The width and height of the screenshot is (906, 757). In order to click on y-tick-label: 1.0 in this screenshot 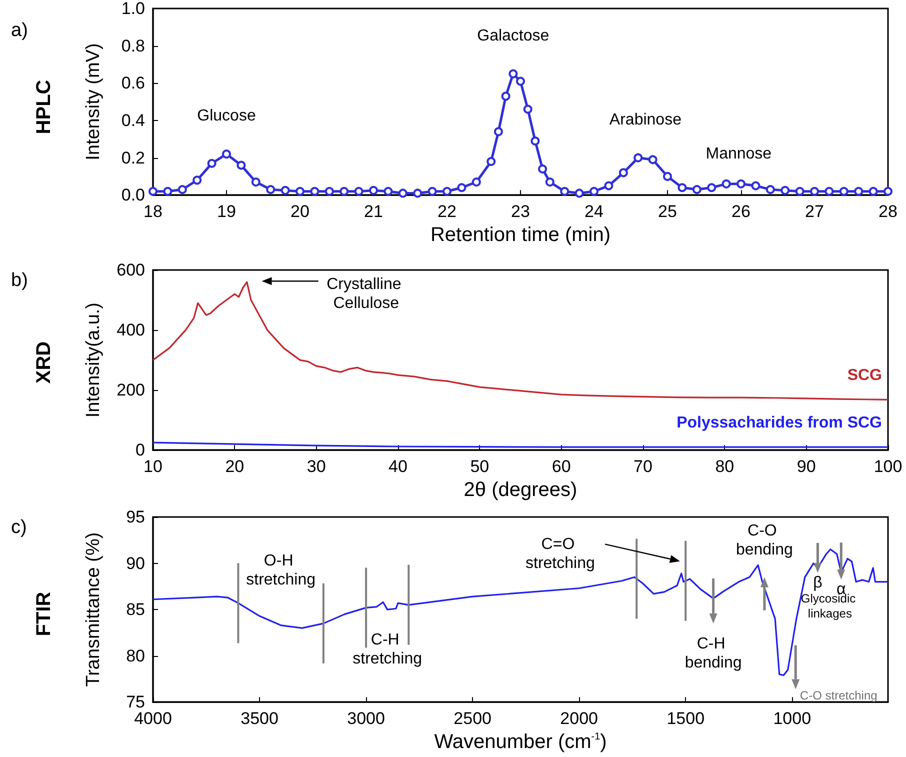, I will do `click(133, 9)`.